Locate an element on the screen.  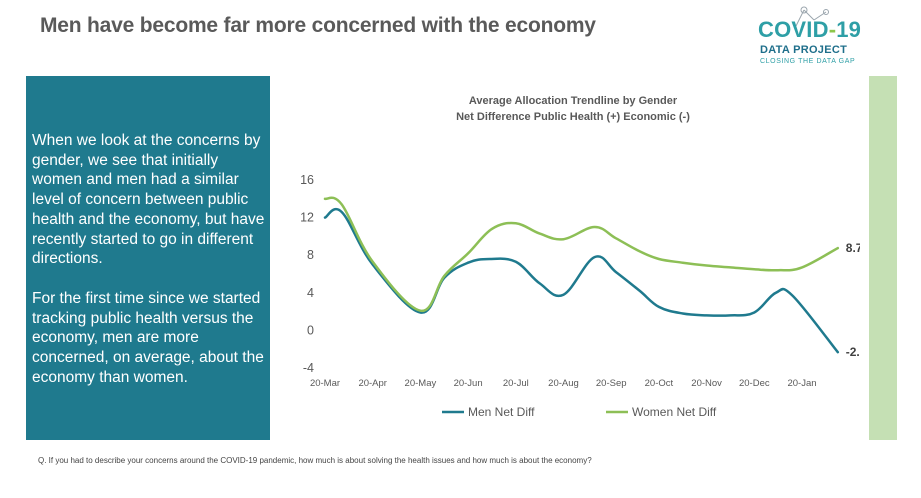
y-tick-label: 4 is located at coordinates (310, 293).